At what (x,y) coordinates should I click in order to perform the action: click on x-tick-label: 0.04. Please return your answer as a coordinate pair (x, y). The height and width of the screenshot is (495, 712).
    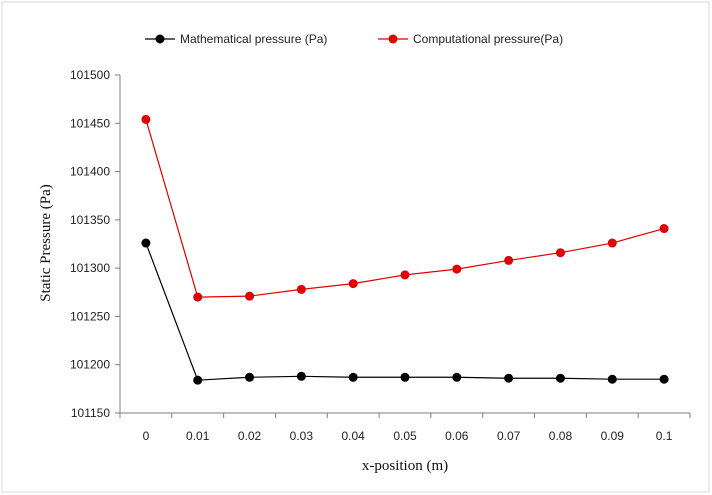
    Looking at the image, I should click on (354, 436).